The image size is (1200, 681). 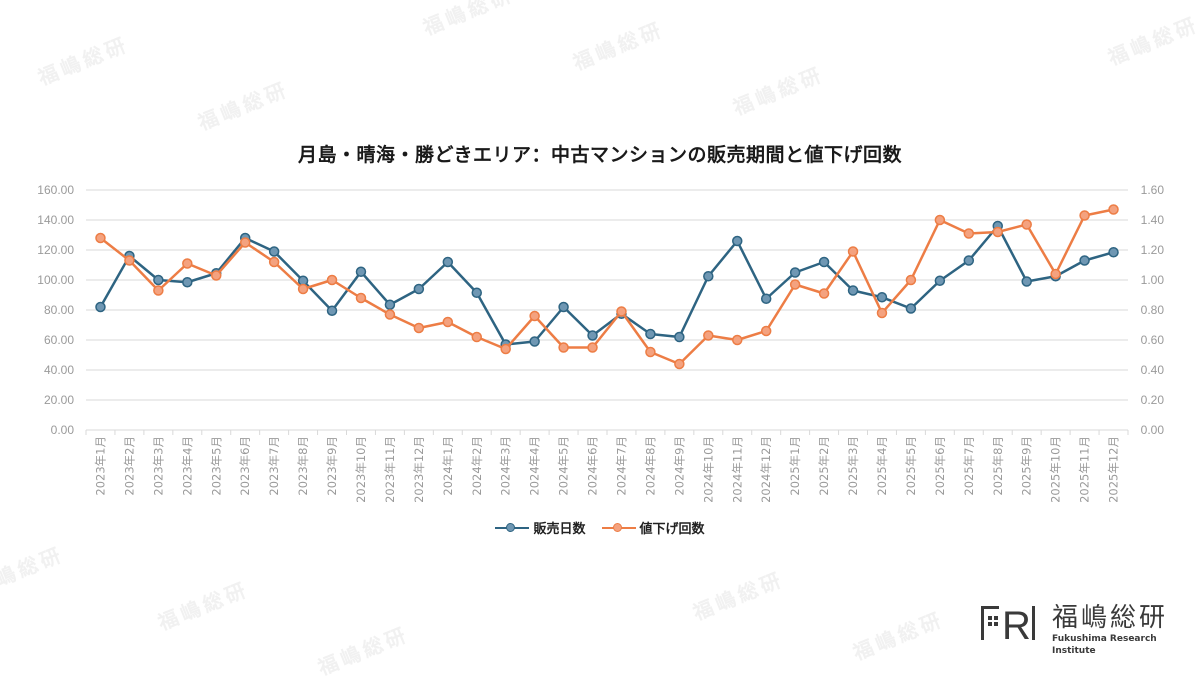 I want to click on logo-mark: R, so click(x=1012, y=623).